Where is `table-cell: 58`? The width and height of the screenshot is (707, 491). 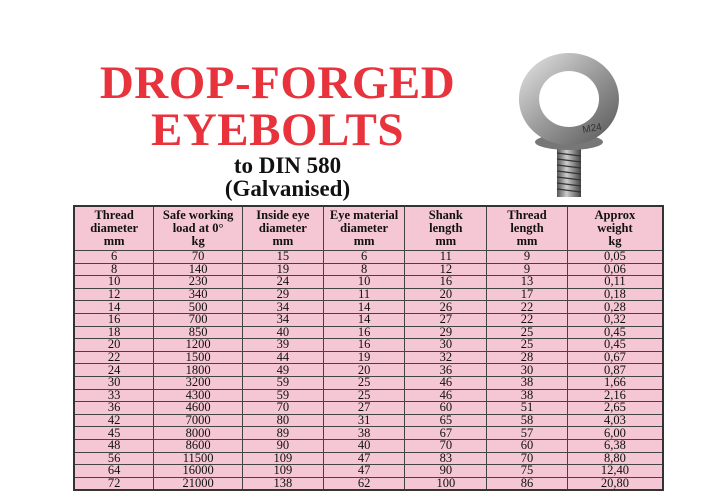
table-cell: 58 is located at coordinates (527, 420).